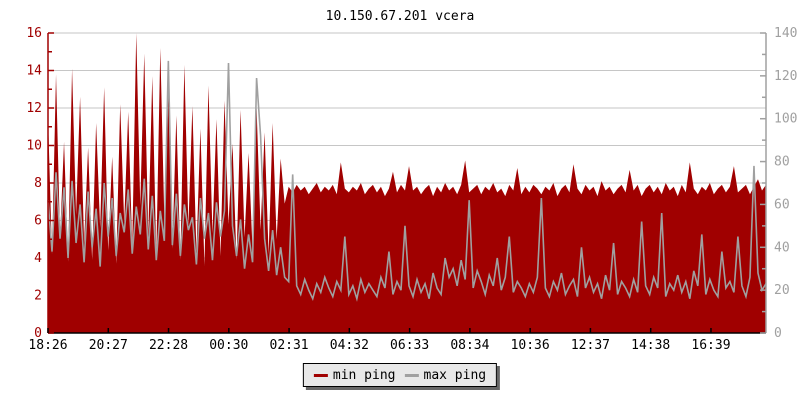  I want to click on y-right-tick-label: 120, so click(785, 76).